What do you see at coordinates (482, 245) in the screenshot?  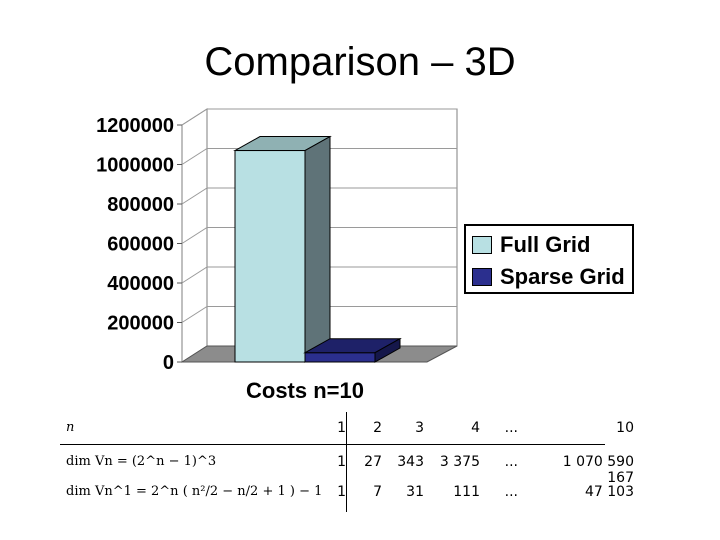 I see `legend-swatch-full-grid` at bounding box center [482, 245].